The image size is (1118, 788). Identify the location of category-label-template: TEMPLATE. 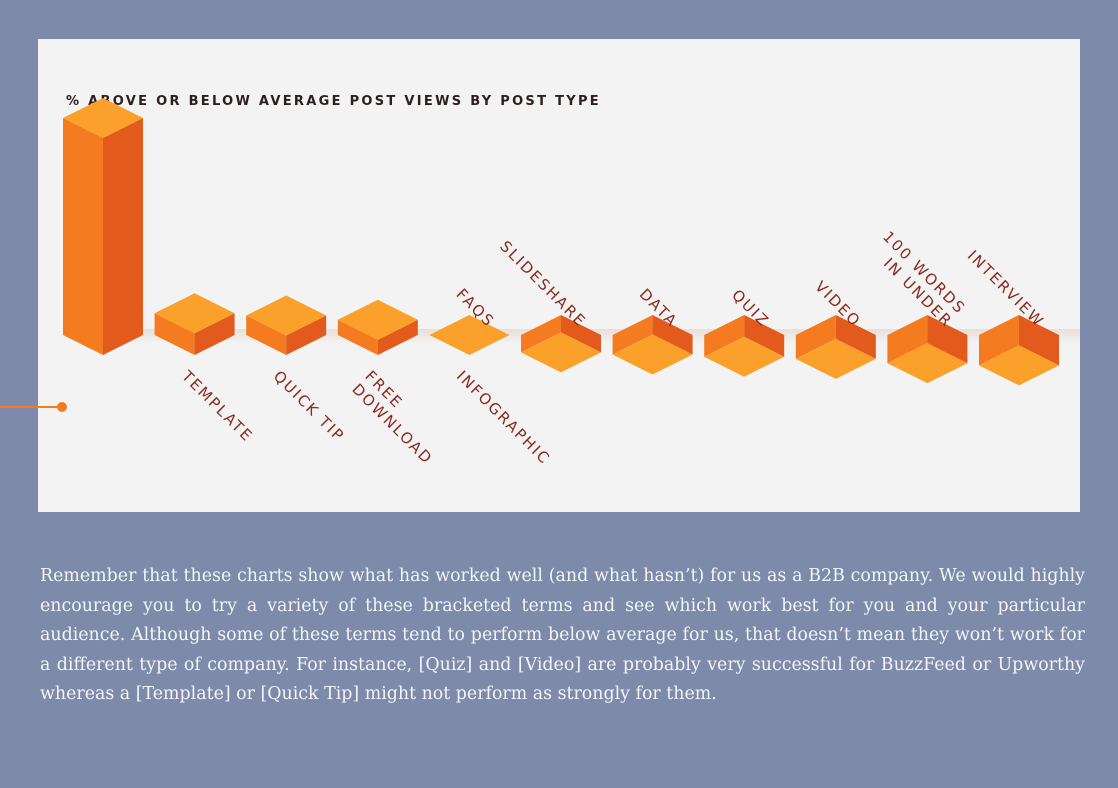
(216, 405).